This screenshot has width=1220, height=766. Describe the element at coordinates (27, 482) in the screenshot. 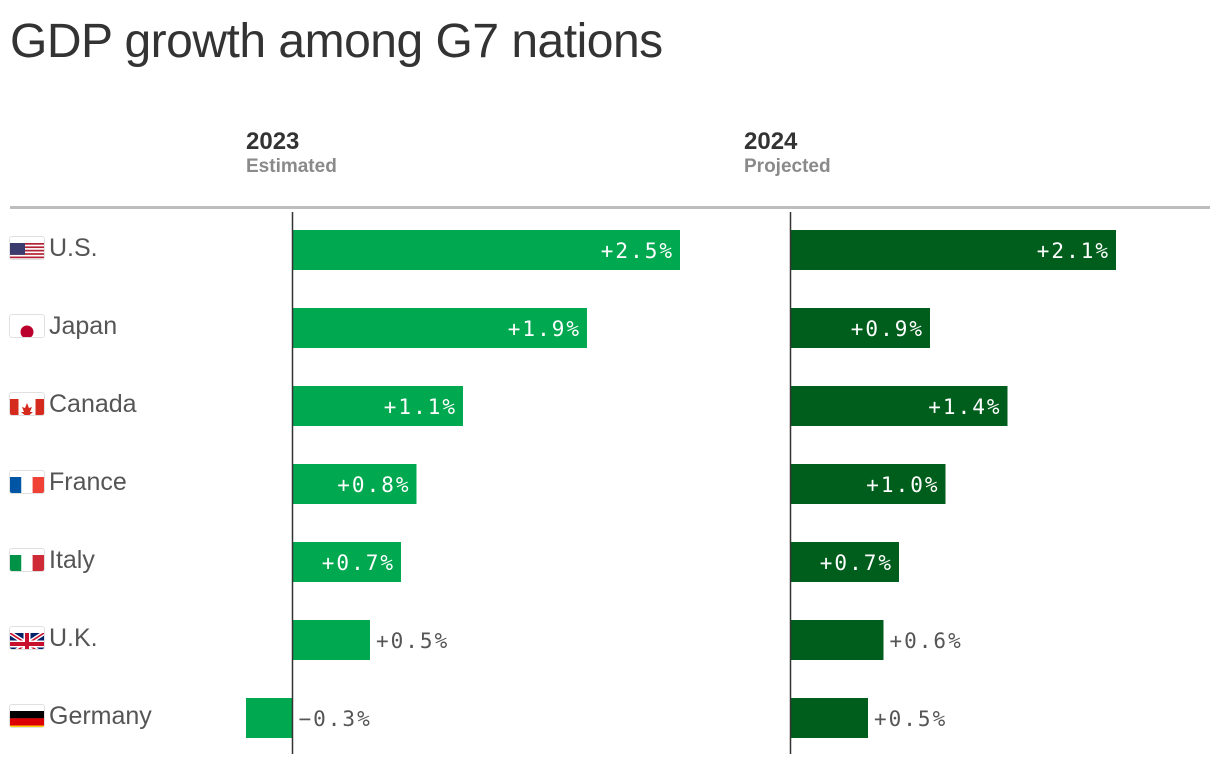

I see `france-flag-icon` at that location.